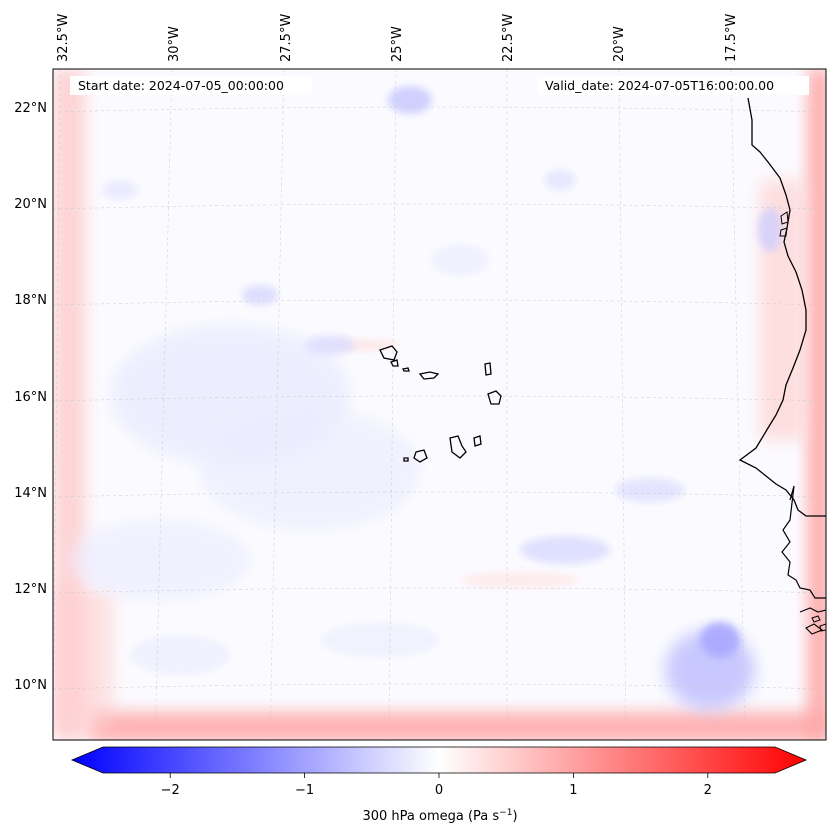  What do you see at coordinates (406, 459) in the screenshot?
I see `island-brava` at bounding box center [406, 459].